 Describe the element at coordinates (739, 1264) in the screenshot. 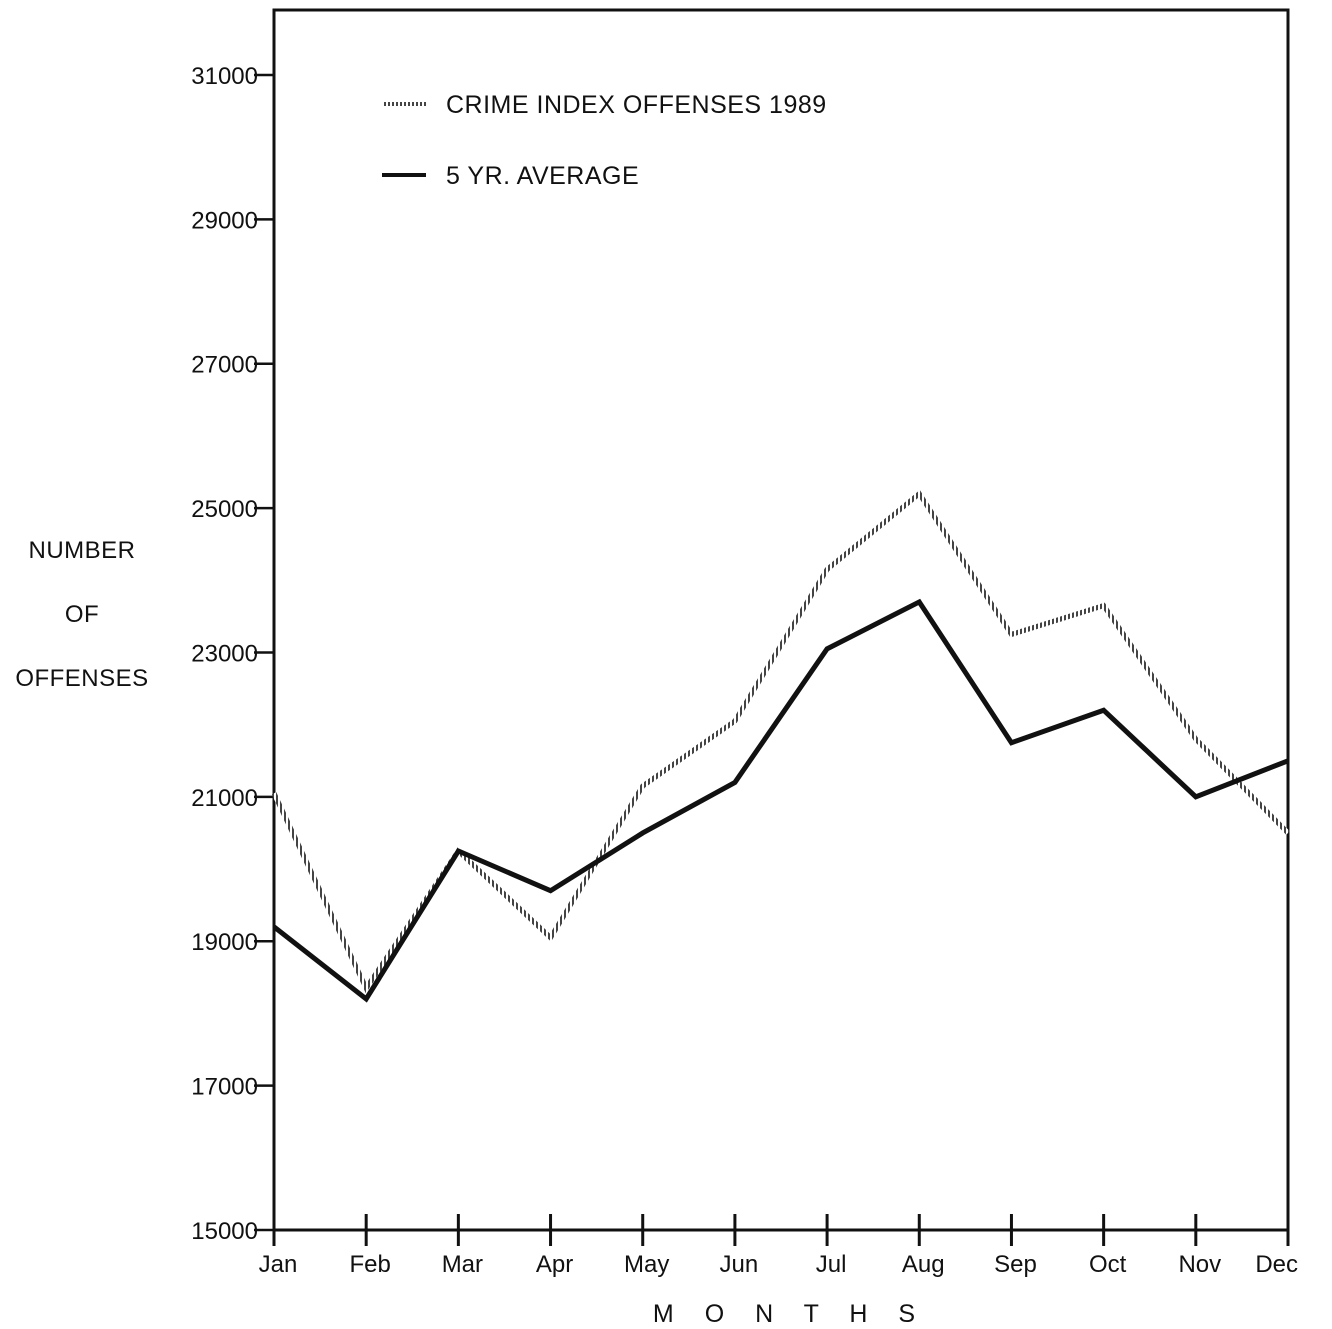

I see `x-tick-label-jun: Jun` at that location.